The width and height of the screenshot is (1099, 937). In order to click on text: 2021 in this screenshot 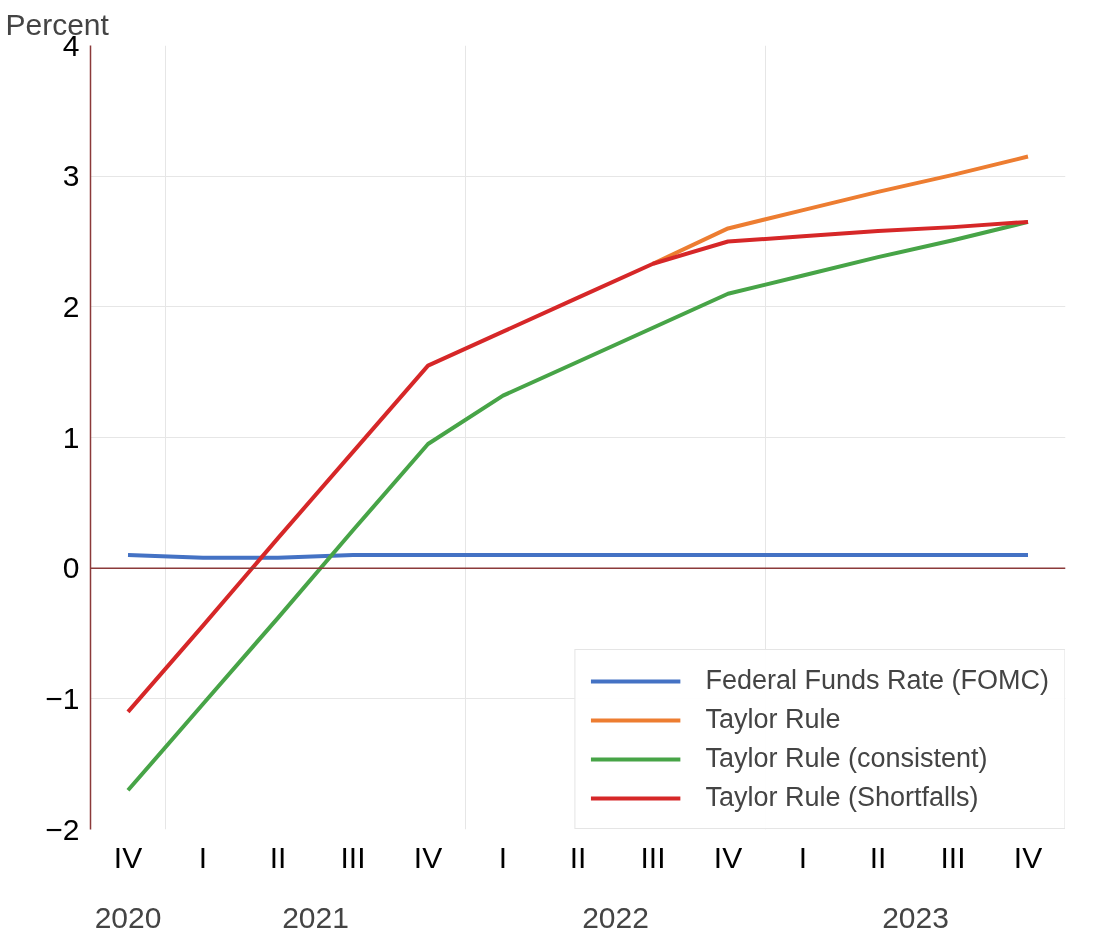, I will do `click(315, 917)`.